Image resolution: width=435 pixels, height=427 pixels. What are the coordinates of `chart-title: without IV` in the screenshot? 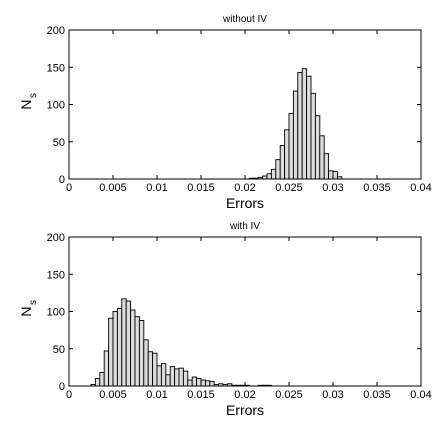 It's located at (244, 19).